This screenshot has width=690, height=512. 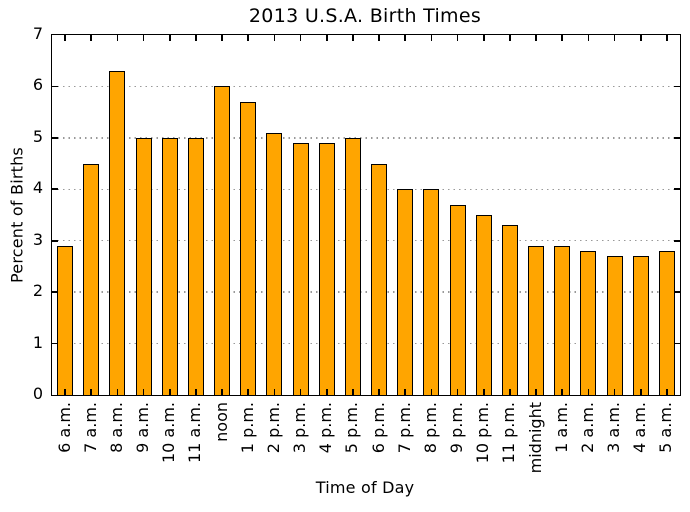 What do you see at coordinates (37, 33) in the screenshot?
I see `y-tick-label: 7` at bounding box center [37, 33].